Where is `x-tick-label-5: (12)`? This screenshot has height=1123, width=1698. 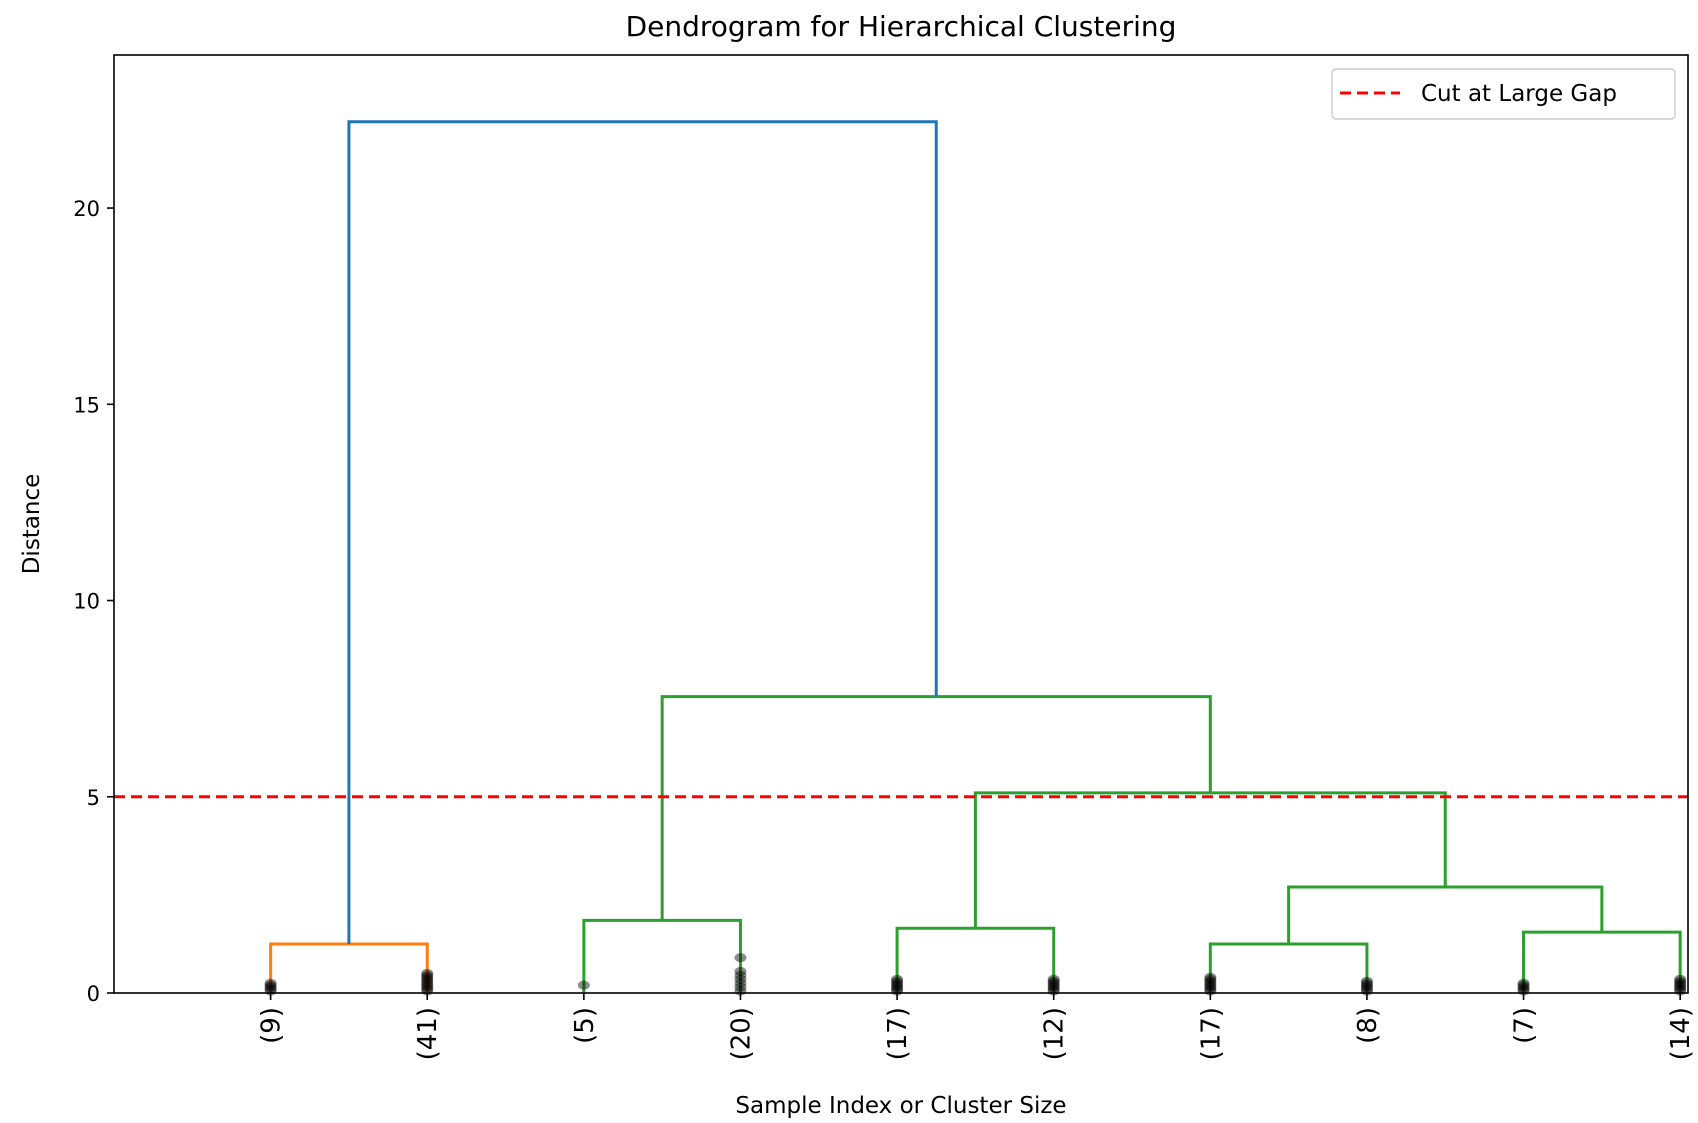 x-tick-label-5: (12) is located at coordinates (1055, 1033).